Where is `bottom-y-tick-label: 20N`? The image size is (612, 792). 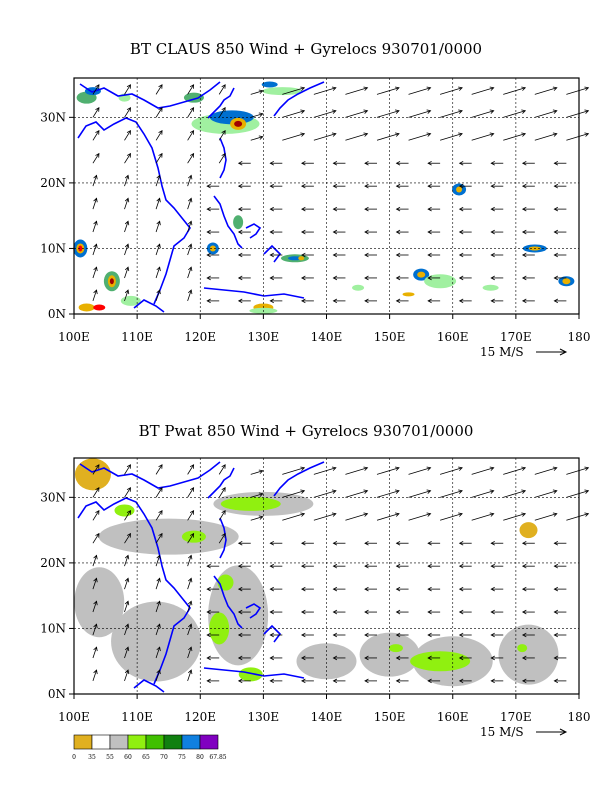 bottom-y-tick-label: 20N is located at coordinates (53, 563).